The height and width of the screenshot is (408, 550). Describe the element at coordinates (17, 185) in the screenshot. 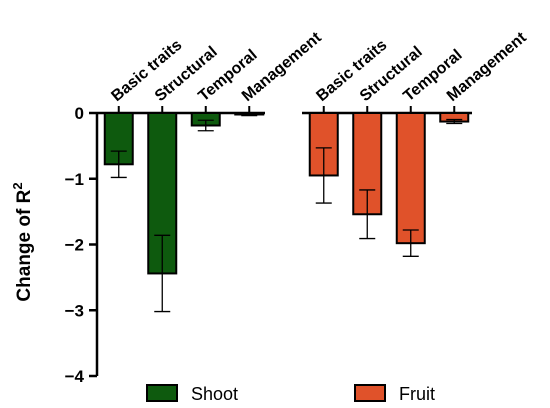

I see `y-axis-title-superscript: 2` at that location.